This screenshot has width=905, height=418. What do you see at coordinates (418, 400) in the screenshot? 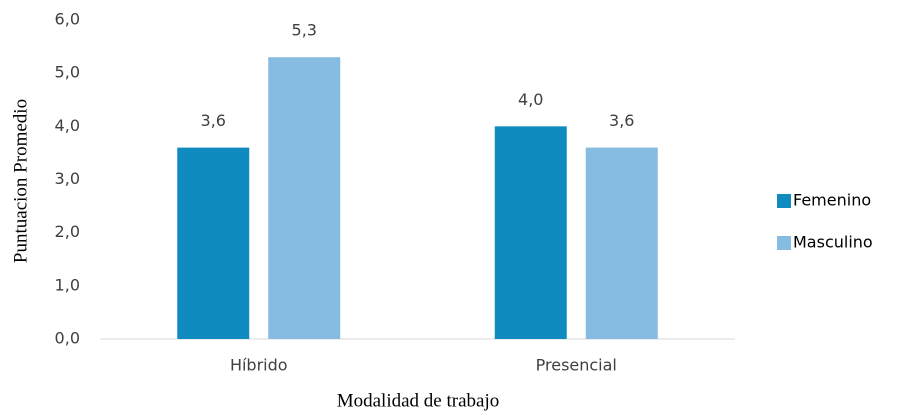
I see `x-axis-title: Modalidad de trabajo` at bounding box center [418, 400].